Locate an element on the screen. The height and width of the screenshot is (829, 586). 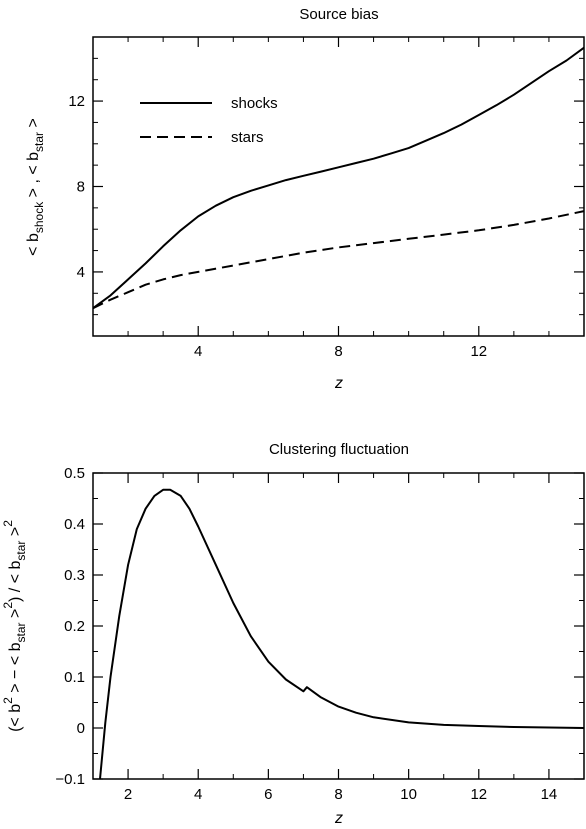
bias-ylabel-part: > , < b is located at coordinates (33, 177).